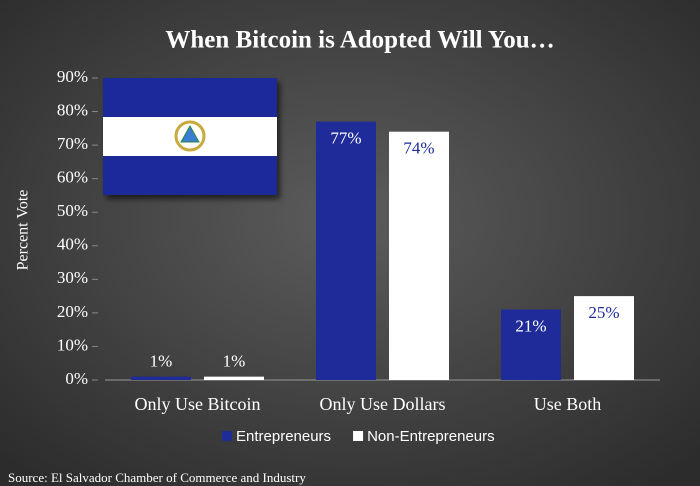 The height and width of the screenshot is (486, 700). Describe the element at coordinates (72, 344) in the screenshot. I see `y-tick-label: 10%` at that location.